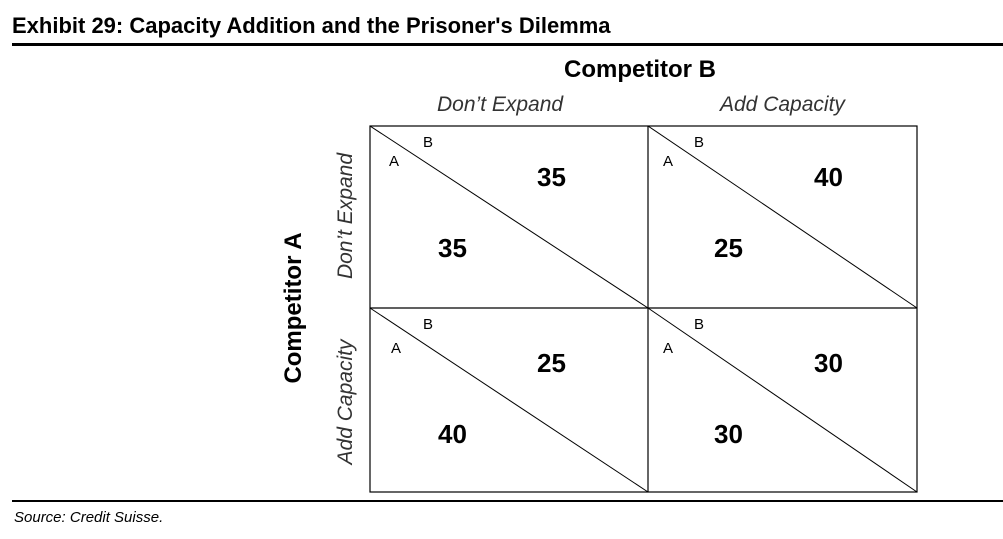 The height and width of the screenshot is (539, 1003). I want to click on cell-diagonal-bottom-right, so click(782, 400).